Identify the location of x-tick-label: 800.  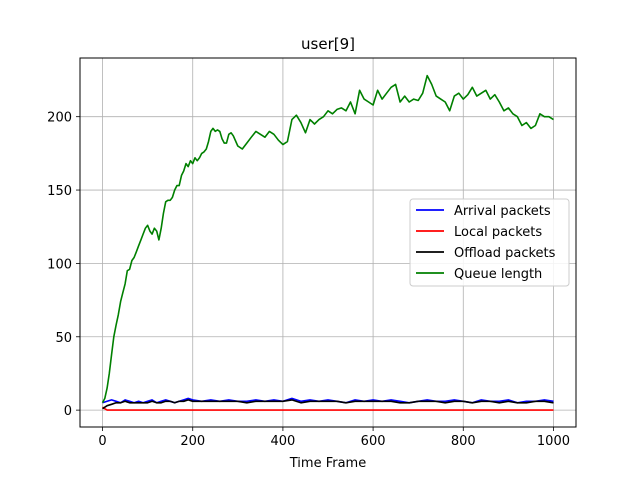
(463, 441).